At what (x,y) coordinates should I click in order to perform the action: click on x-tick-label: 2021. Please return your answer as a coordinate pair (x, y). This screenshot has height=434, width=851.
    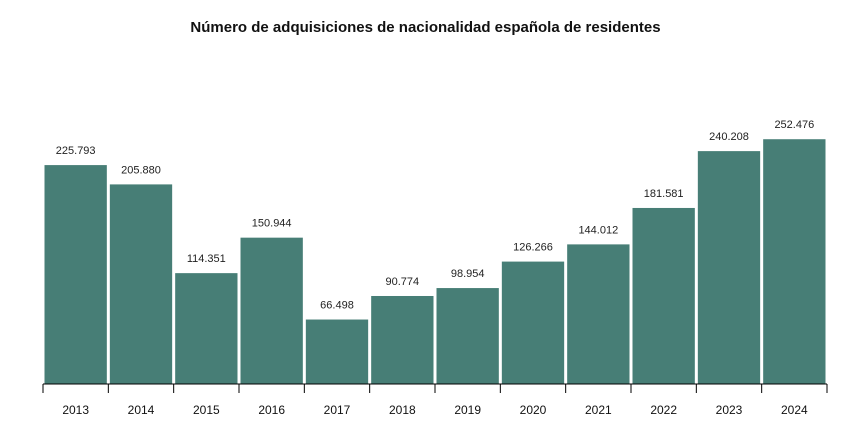
    Looking at the image, I should click on (598, 410).